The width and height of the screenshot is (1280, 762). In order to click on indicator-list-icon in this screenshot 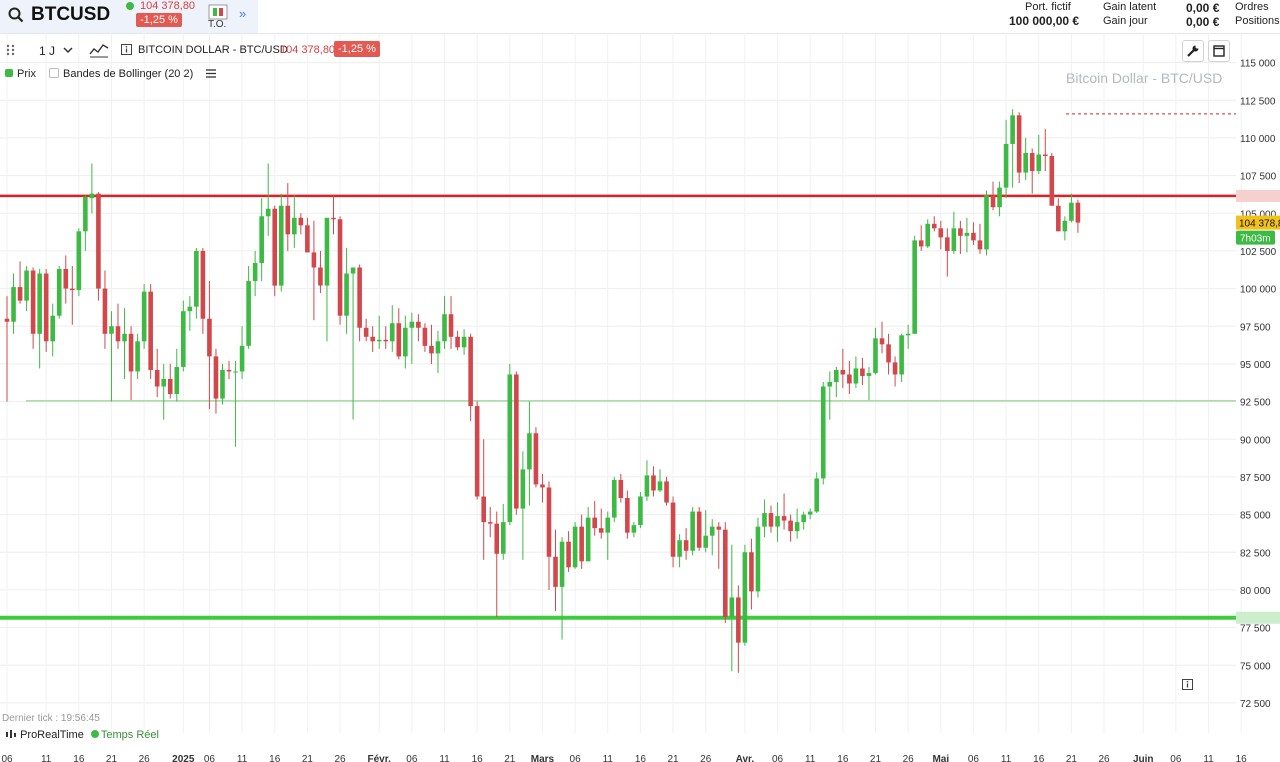, I will do `click(211, 73)`.